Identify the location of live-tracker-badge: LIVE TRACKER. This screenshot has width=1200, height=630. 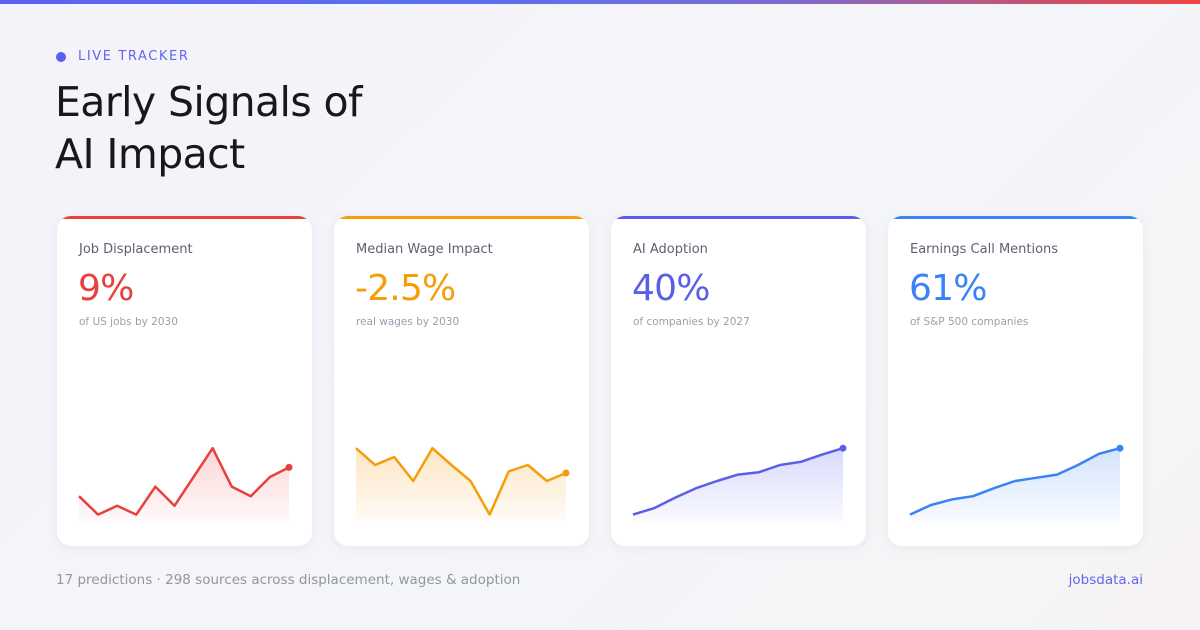
(122, 56).